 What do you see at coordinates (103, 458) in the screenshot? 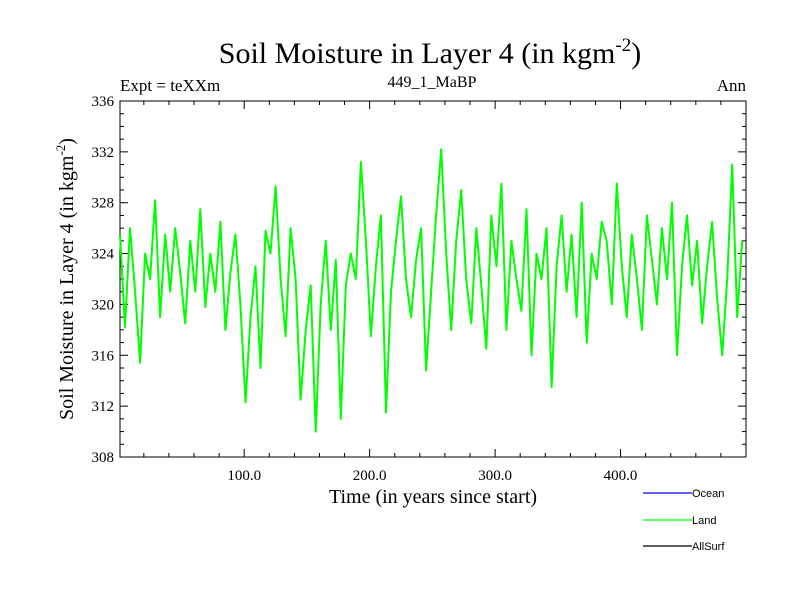
I see `y-tick-label: 308` at bounding box center [103, 458].